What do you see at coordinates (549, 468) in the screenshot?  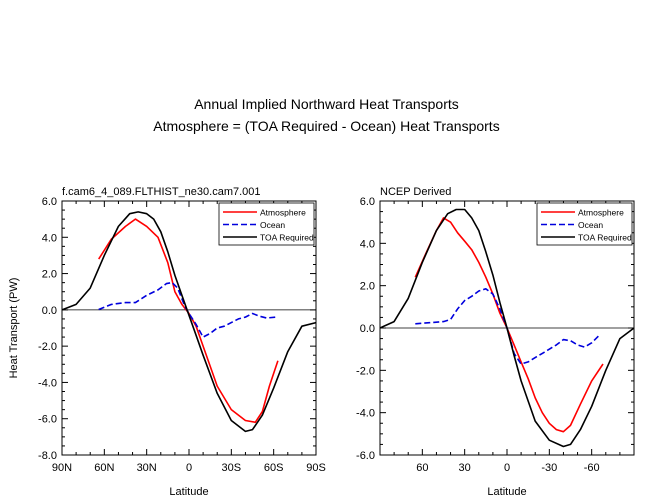 I see `x-tick-label: -30` at bounding box center [549, 468].